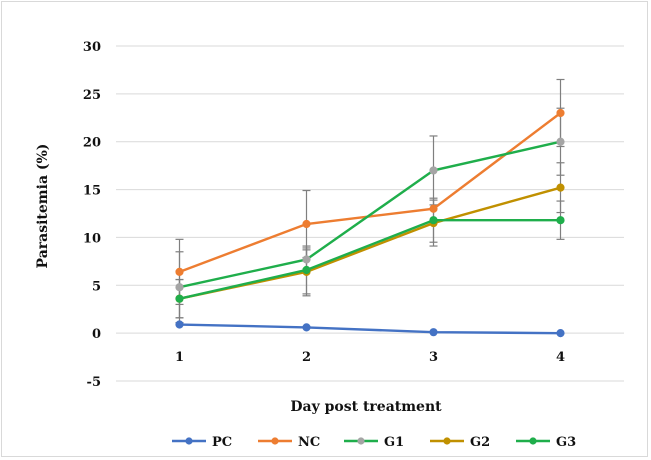  I want to click on y-tick-label: 20, so click(92, 143).